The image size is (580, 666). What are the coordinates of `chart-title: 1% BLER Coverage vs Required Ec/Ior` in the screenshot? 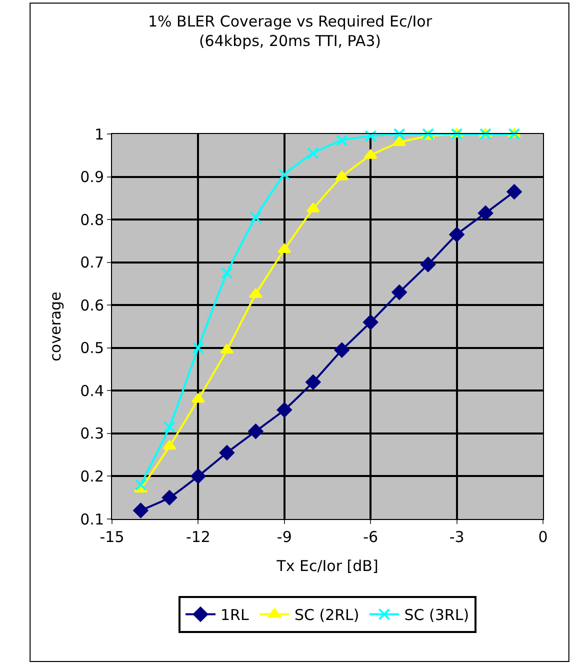 It's located at (290, 21).